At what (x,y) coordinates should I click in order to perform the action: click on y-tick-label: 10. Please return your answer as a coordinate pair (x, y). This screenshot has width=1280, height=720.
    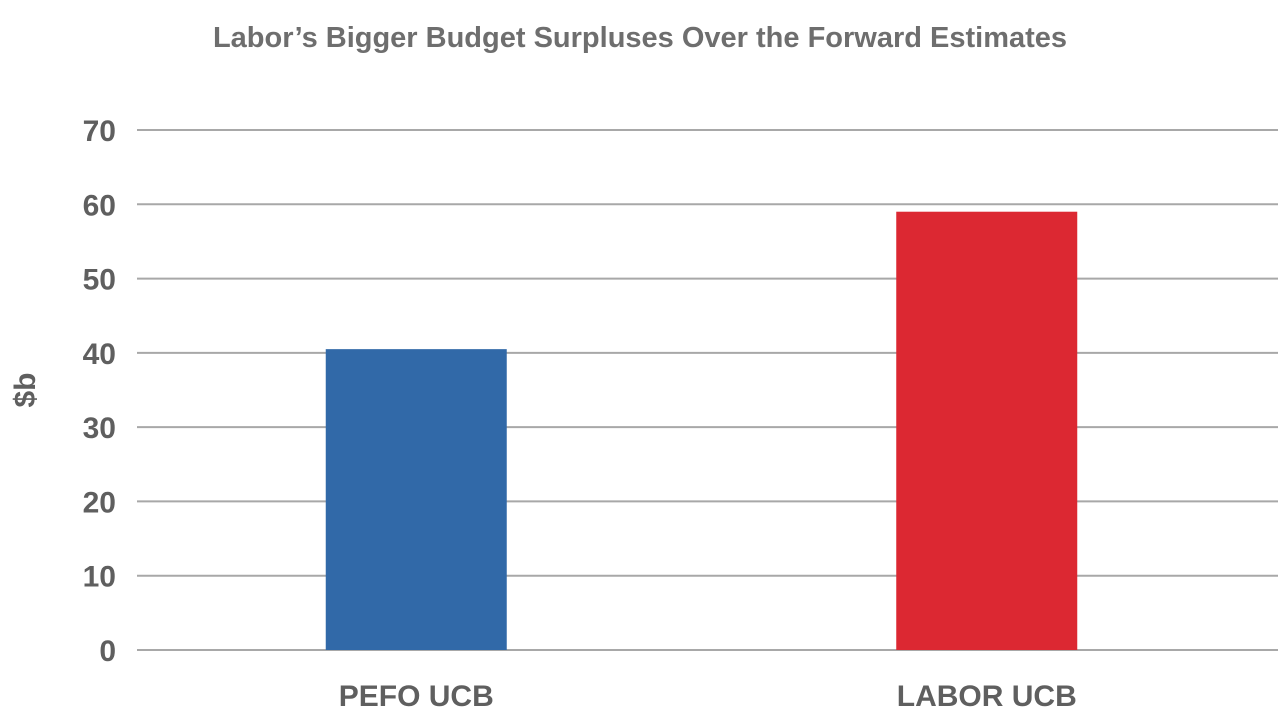
    Looking at the image, I should click on (99, 577).